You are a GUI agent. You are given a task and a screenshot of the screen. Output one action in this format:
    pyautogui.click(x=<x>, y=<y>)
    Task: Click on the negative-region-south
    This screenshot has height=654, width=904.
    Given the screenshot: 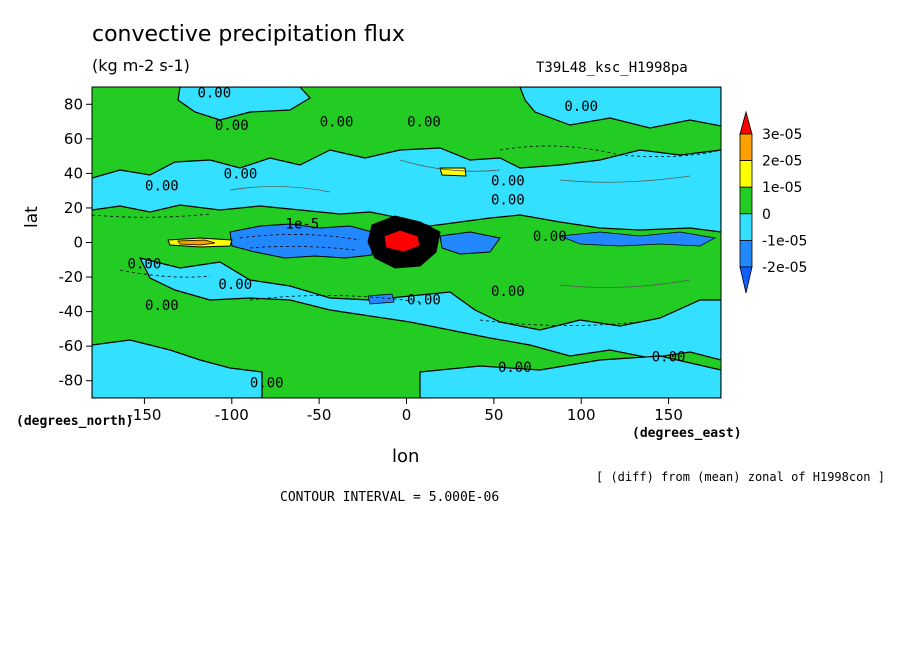 What is the action you would take?
    pyautogui.click(x=429, y=309)
    